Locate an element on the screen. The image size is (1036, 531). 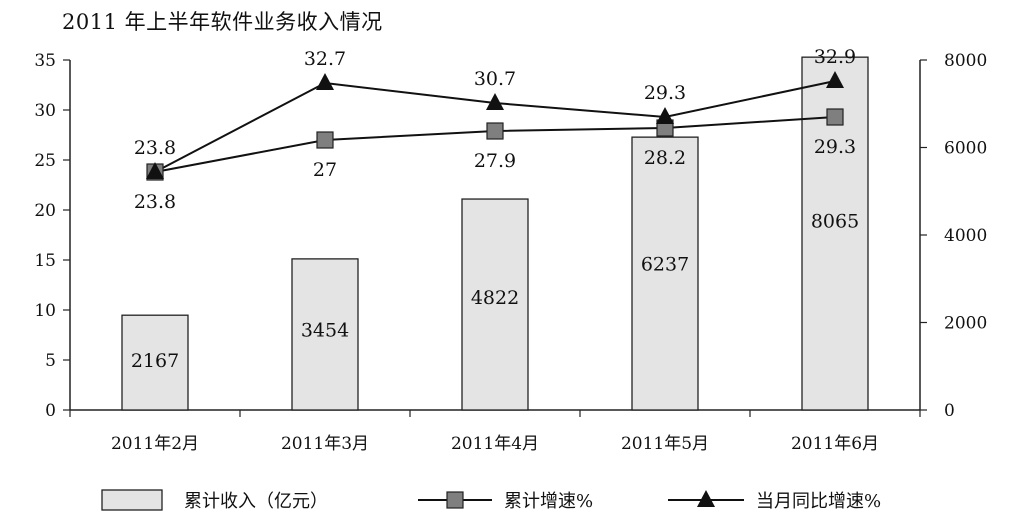
legend-bar-label: 累计收入（亿元） is located at coordinates (256, 501).